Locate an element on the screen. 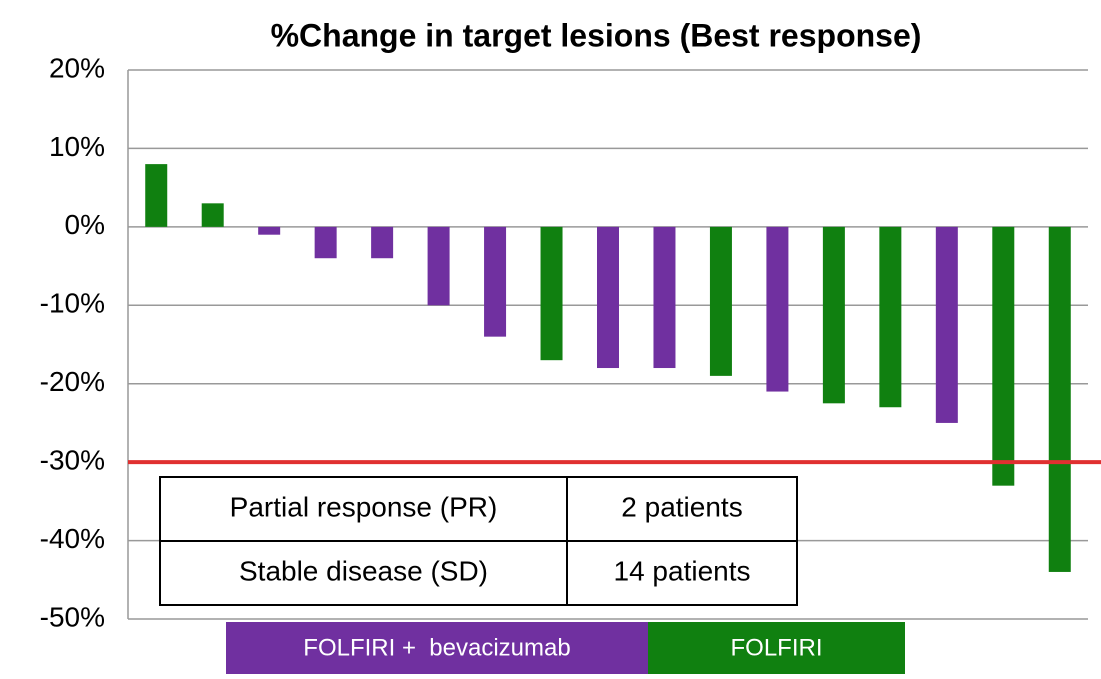  y-tick-label: 0% is located at coordinates (85, 224).